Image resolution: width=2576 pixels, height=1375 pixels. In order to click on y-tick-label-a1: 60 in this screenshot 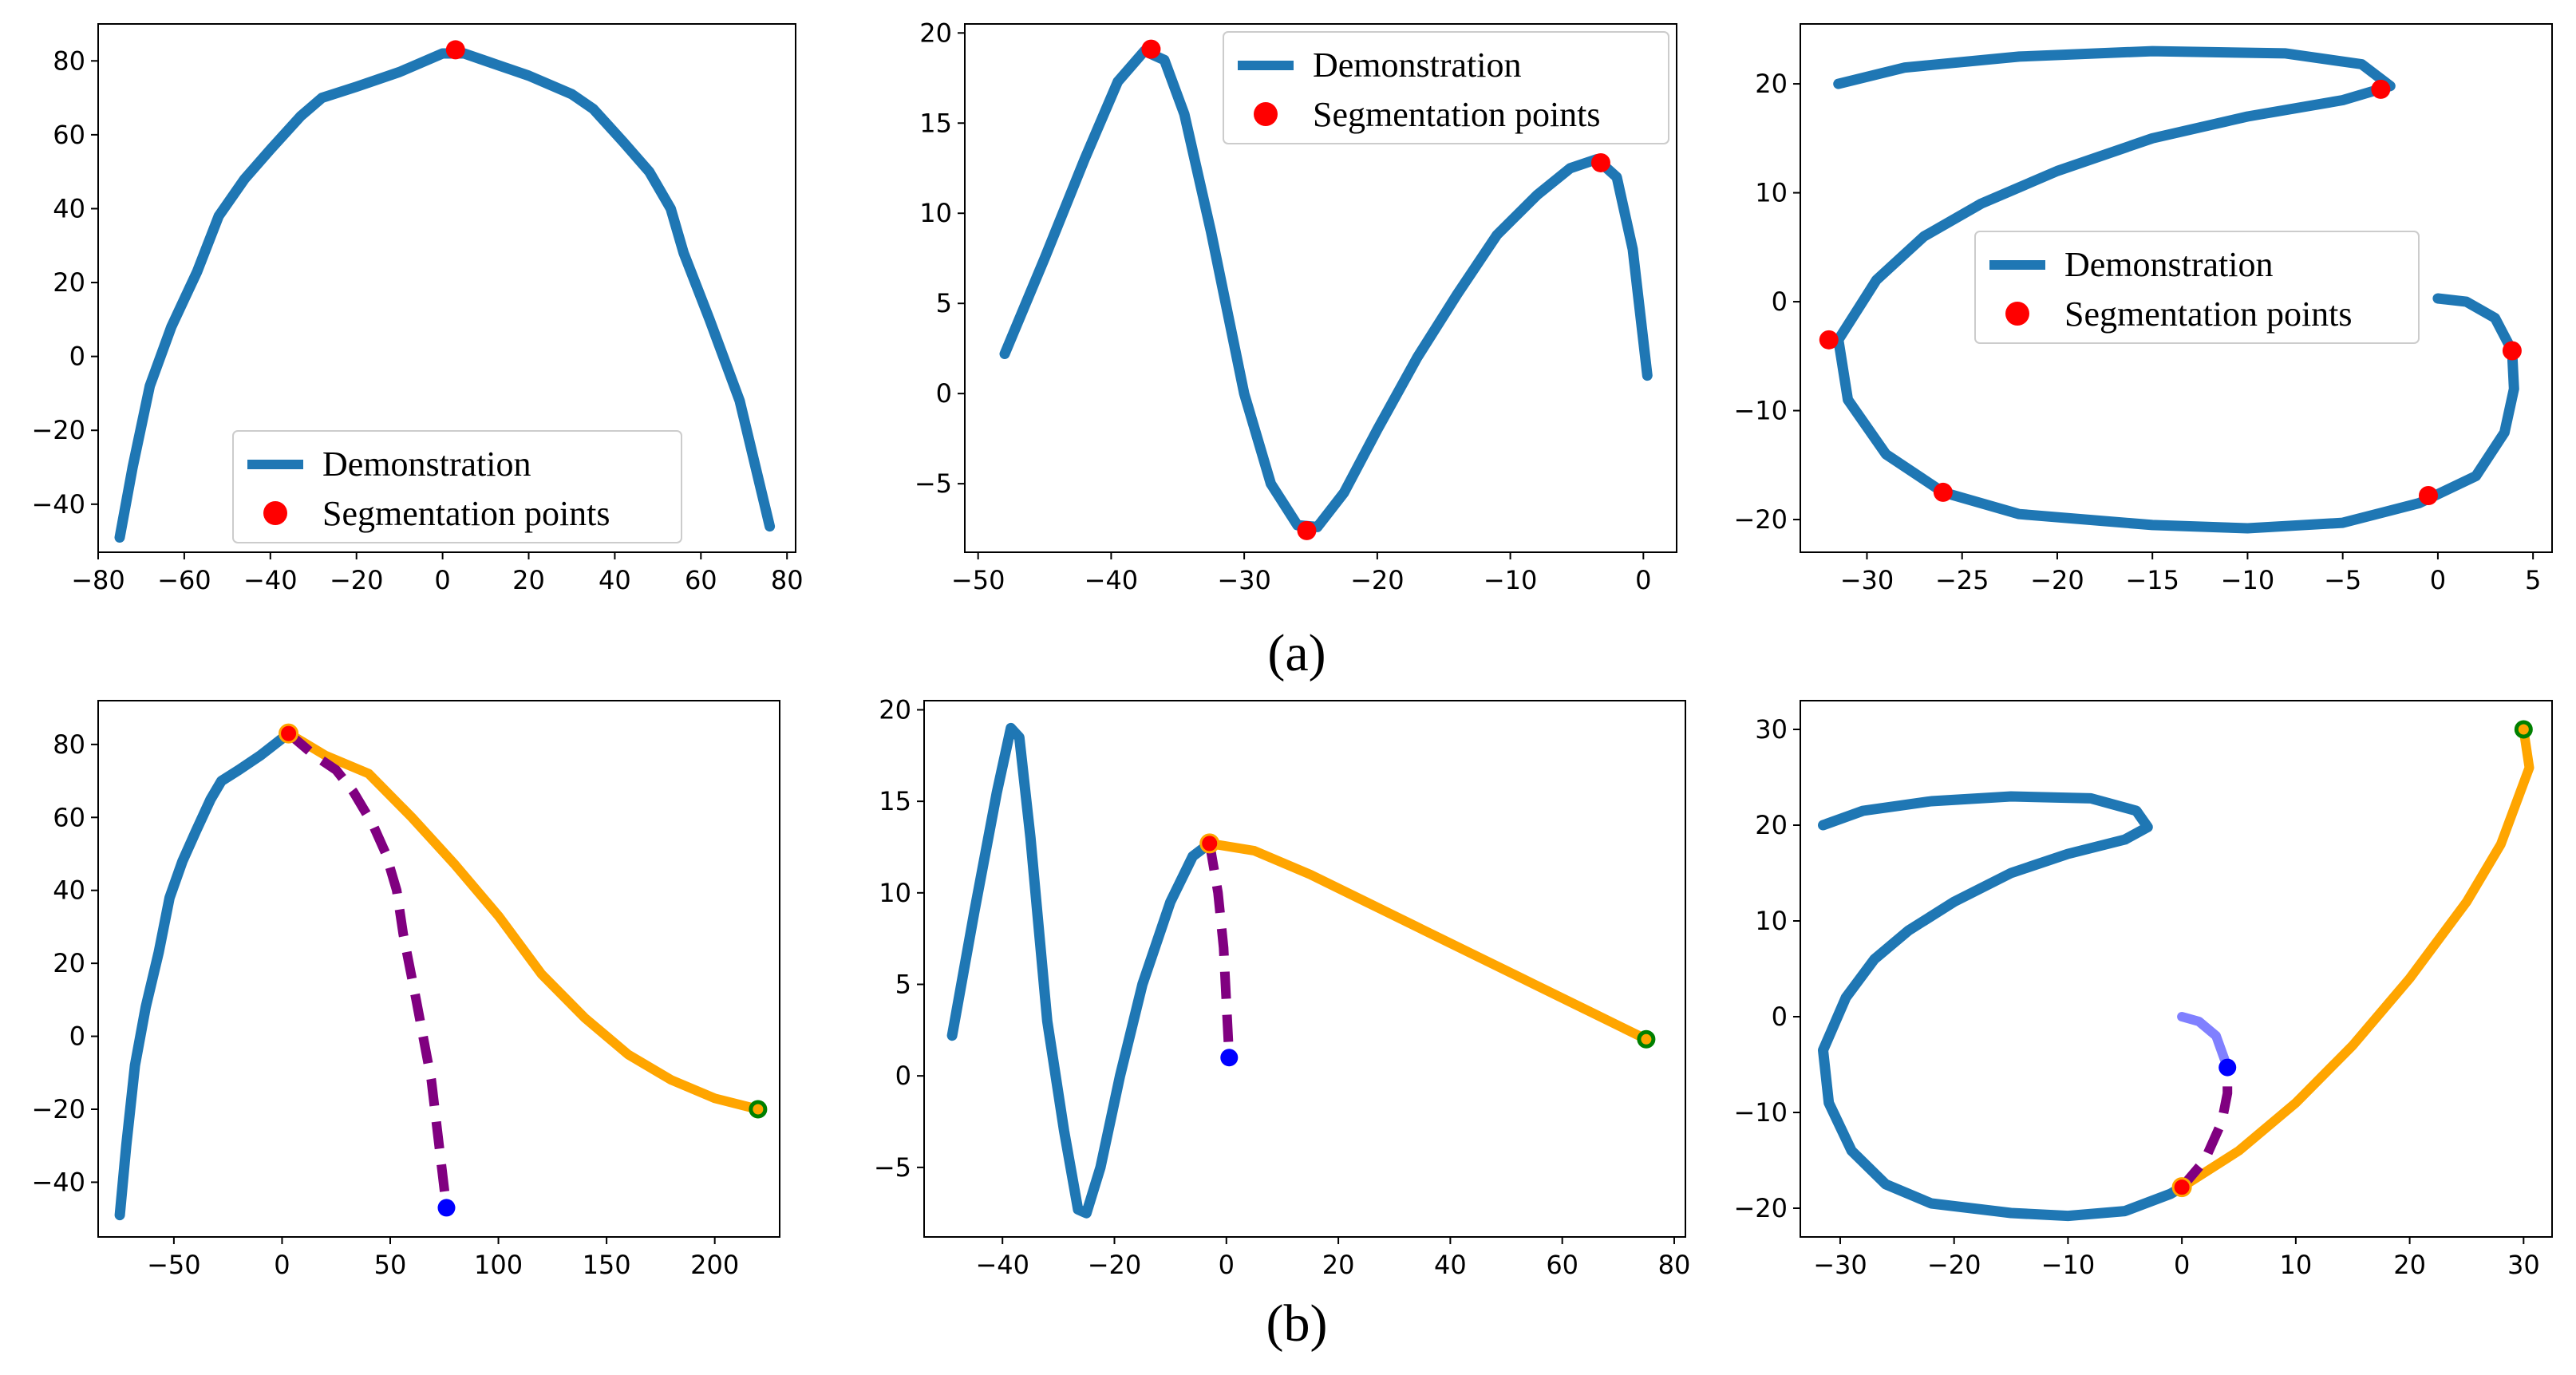, I will do `click(69, 135)`.